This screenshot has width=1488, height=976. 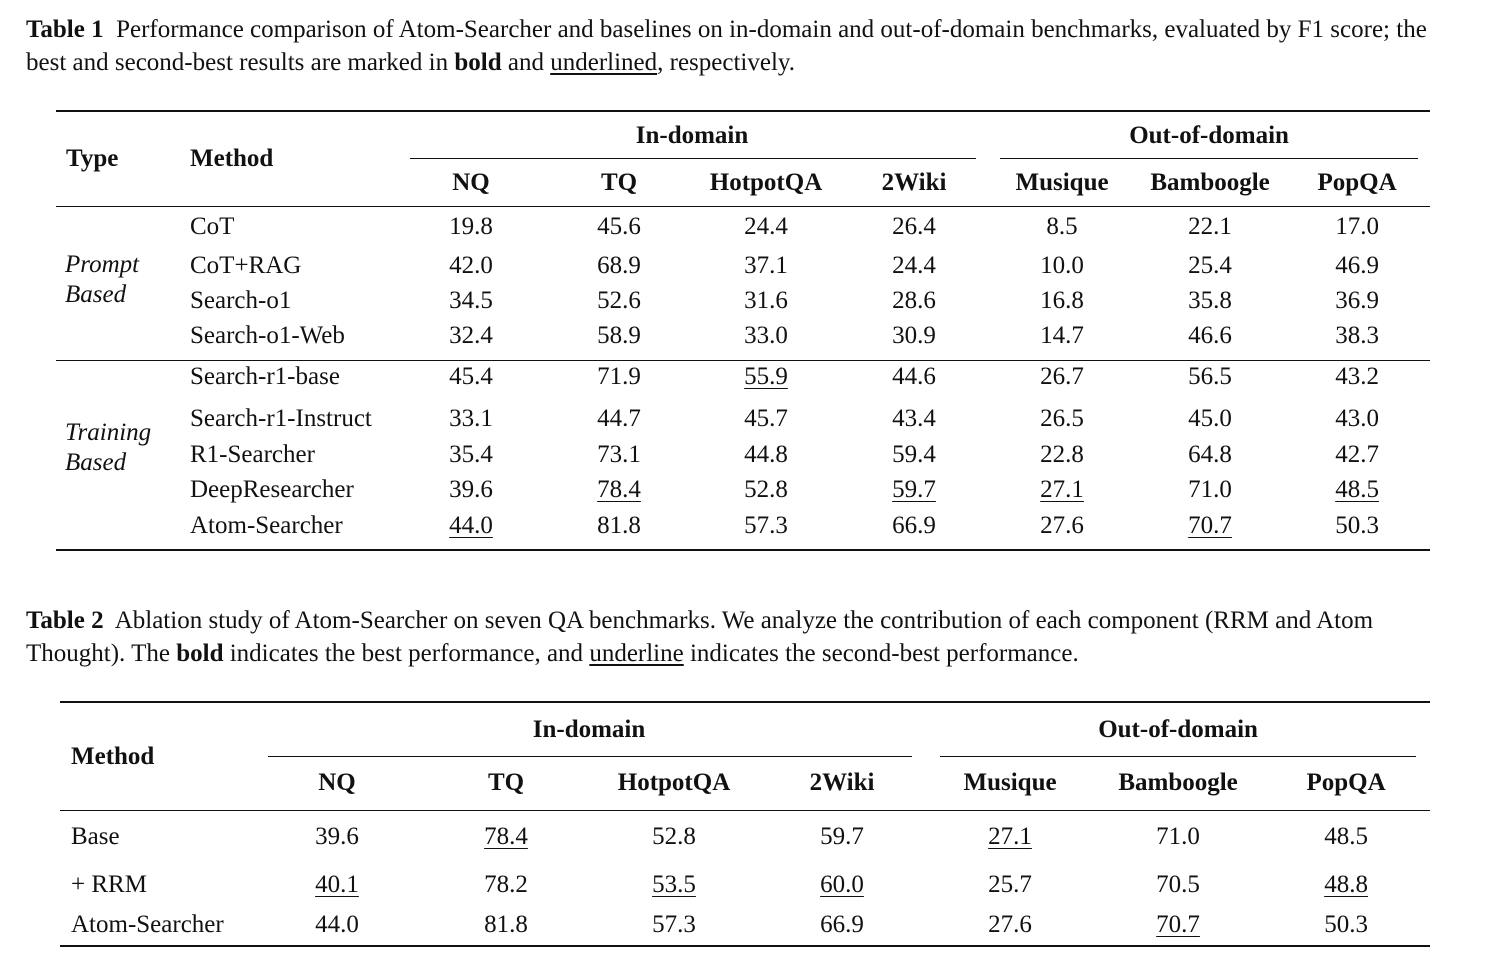 I want to click on value-cell: 28.6, so click(x=914, y=300).